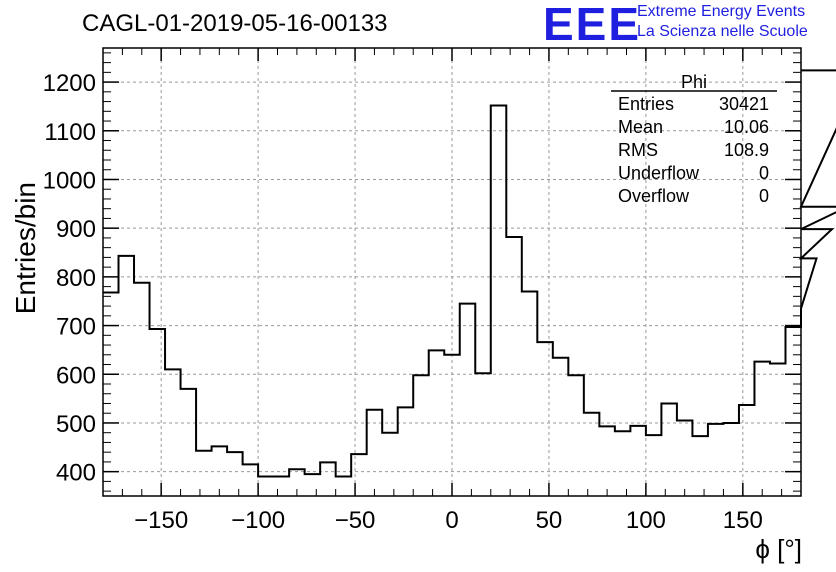 The image size is (836, 572). Describe the element at coordinates (743, 520) in the screenshot. I see `x-tick-label: 150` at that location.